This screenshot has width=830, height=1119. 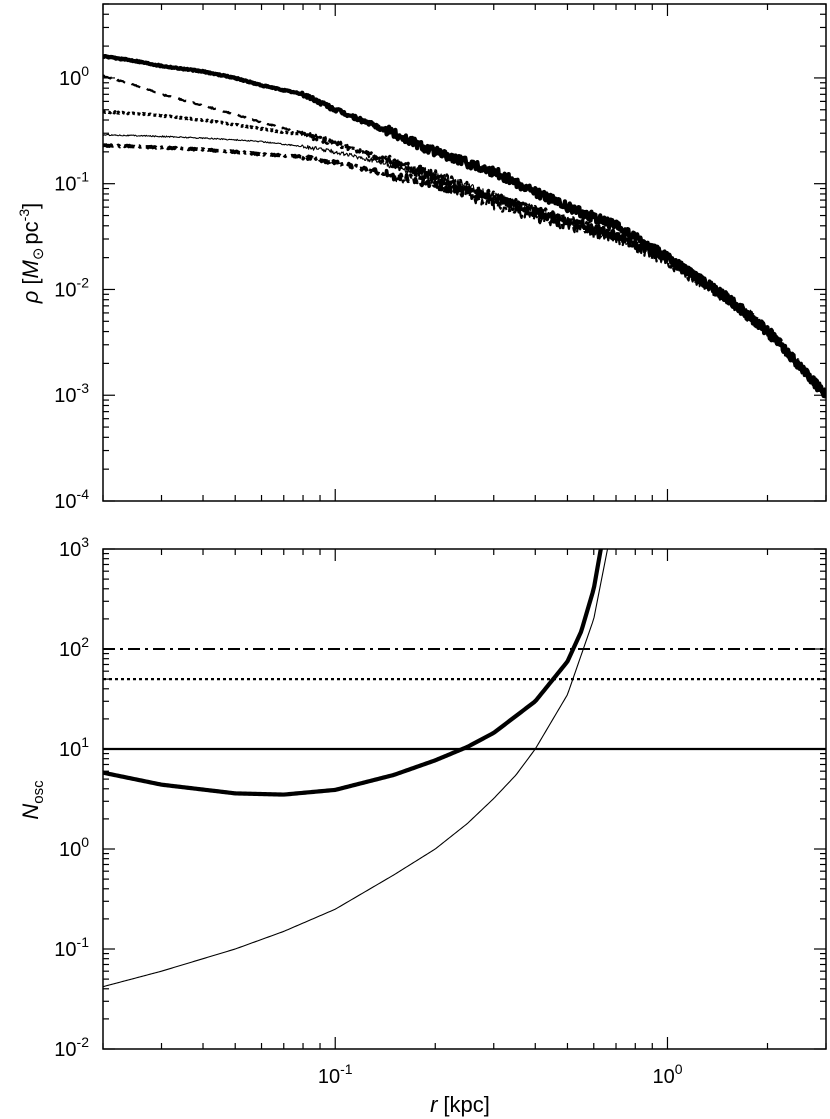 I want to click on y-tick-label: 10⁻⁴, so click(x=71, y=499).